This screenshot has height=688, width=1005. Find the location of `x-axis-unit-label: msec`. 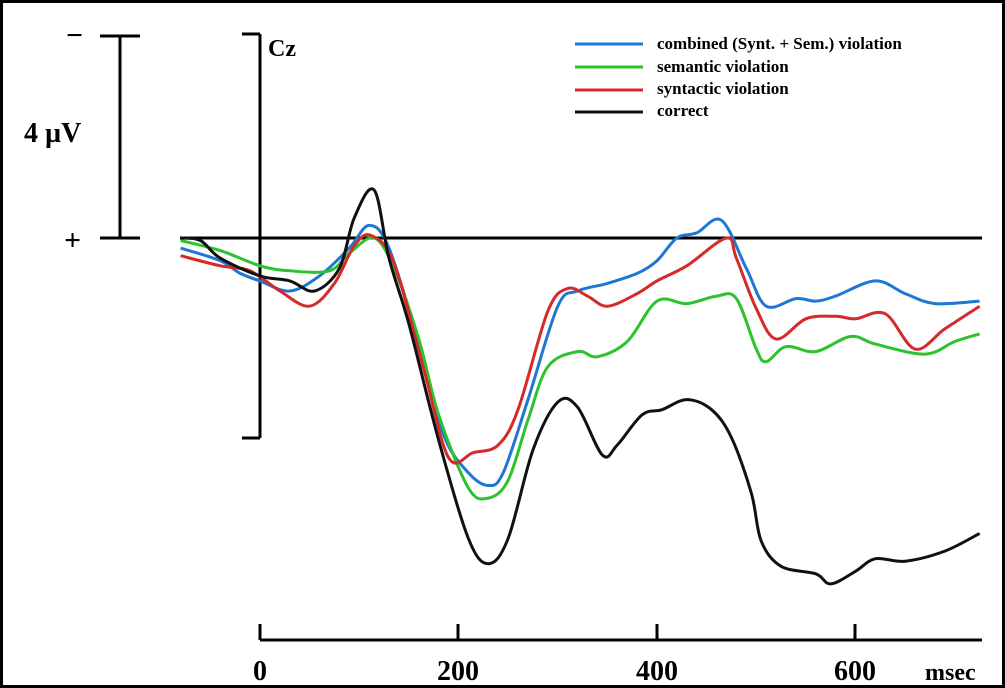

x-axis-unit-label: msec is located at coordinates (950, 673).